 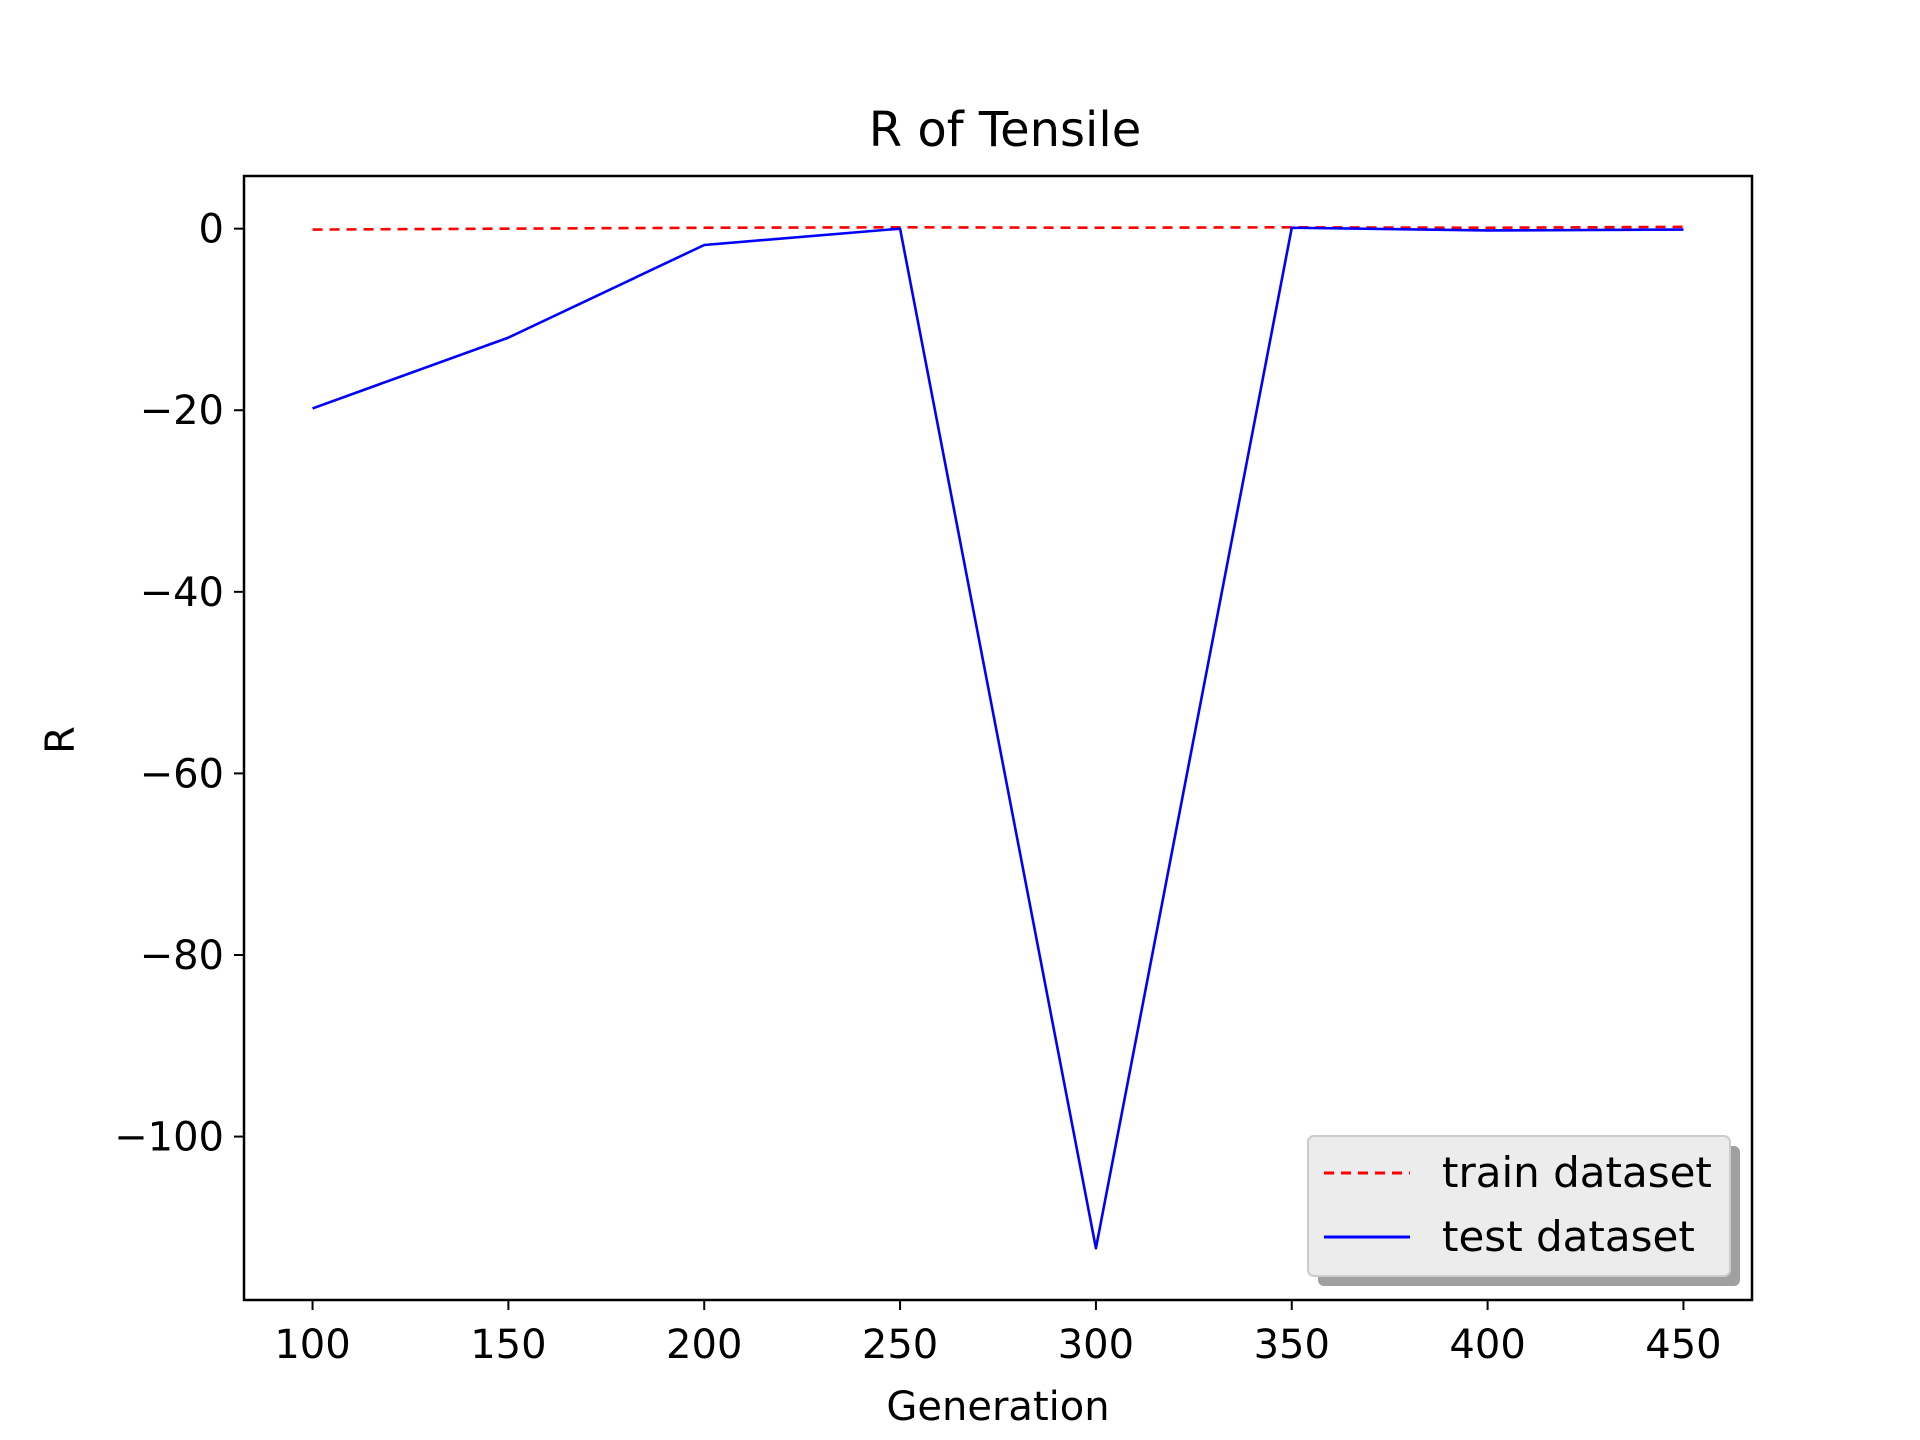 I want to click on y-tick-label: −80, so click(x=182, y=956).